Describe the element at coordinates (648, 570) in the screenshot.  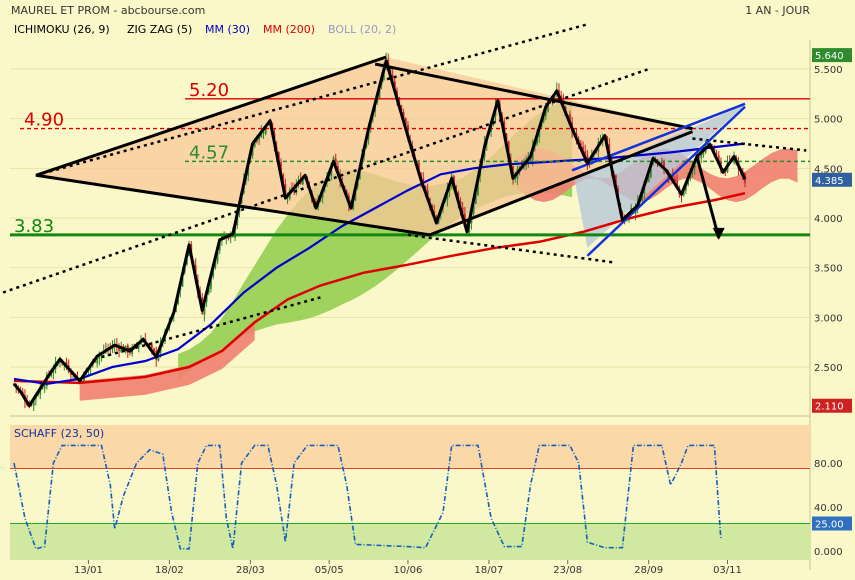
I see `x-tick-label: 28/09` at that location.